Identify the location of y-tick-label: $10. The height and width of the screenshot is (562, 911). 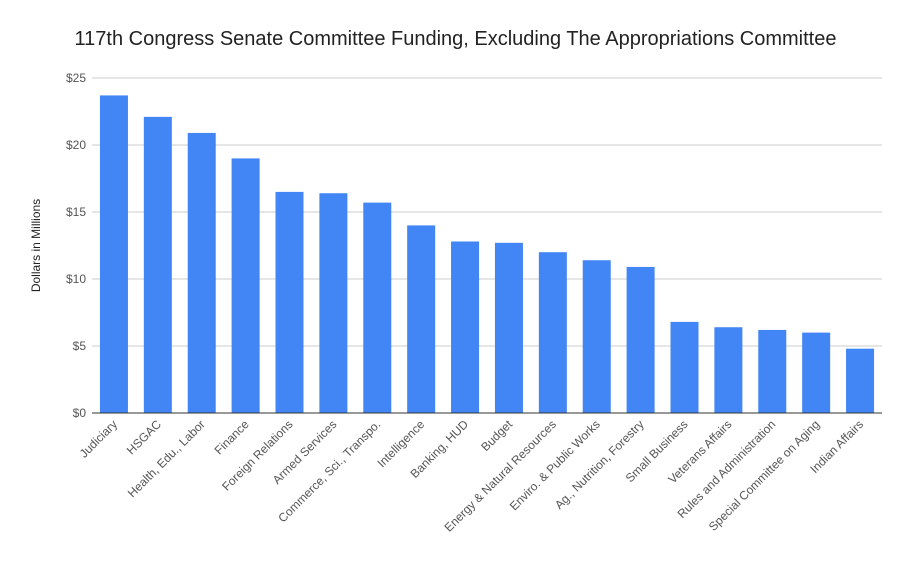
(76, 279).